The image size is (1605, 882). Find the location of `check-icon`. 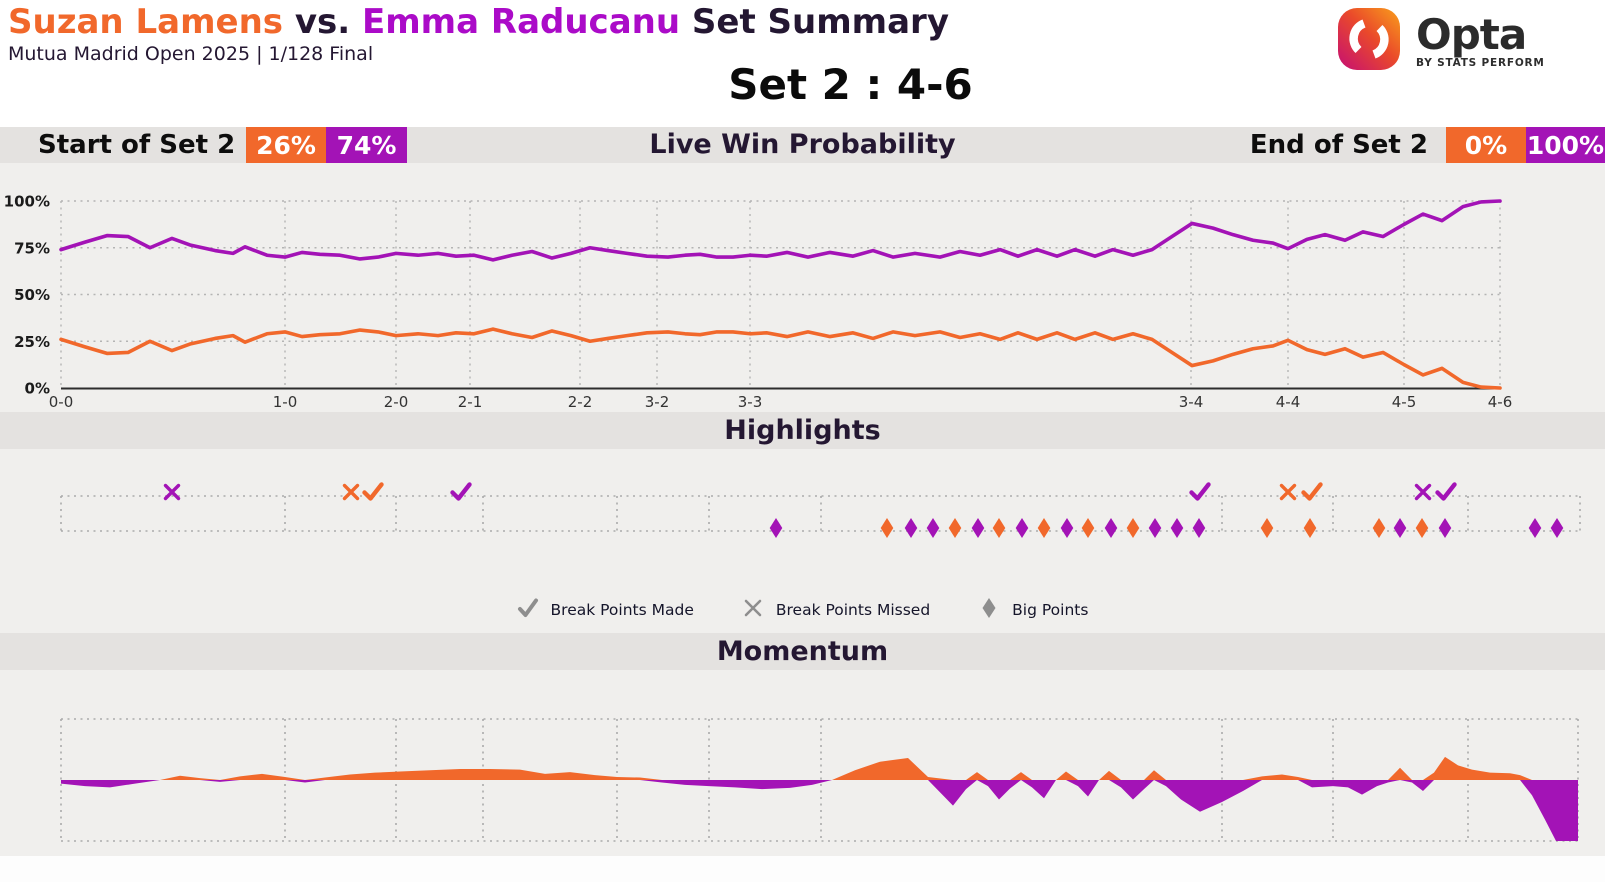

check-icon is located at coordinates (528, 610).